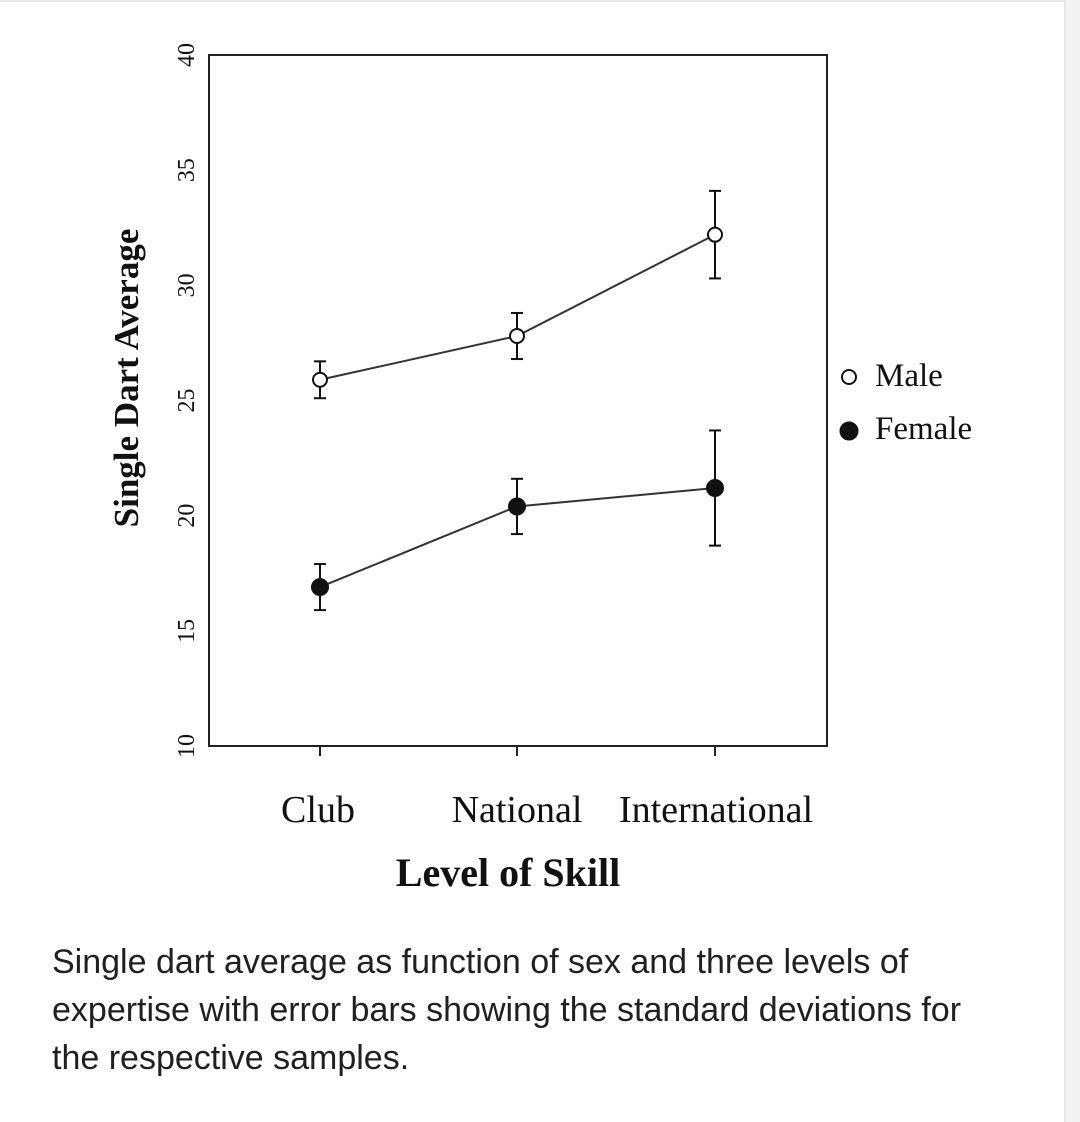 This screenshot has height=1122, width=1080. What do you see at coordinates (905, 402) in the screenshot?
I see `legend: Male Female` at bounding box center [905, 402].